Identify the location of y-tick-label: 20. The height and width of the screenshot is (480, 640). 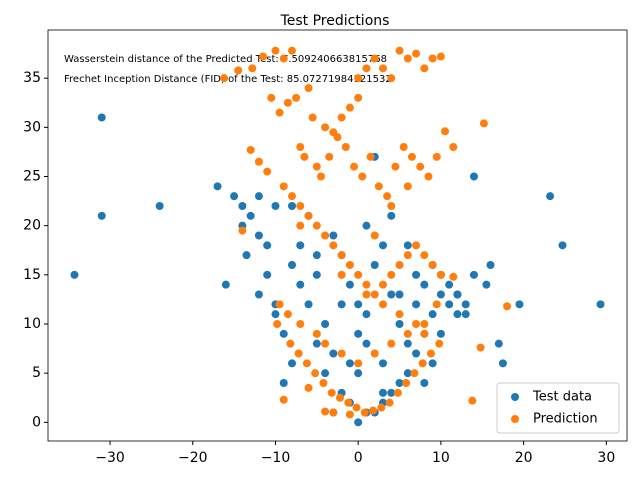
(32, 226).